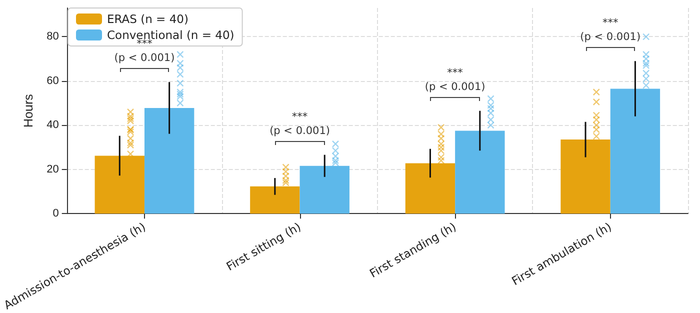 Image resolution: width=700 pixels, height=313 pixels. I want to click on y-tick-label: 0, so click(55, 214).